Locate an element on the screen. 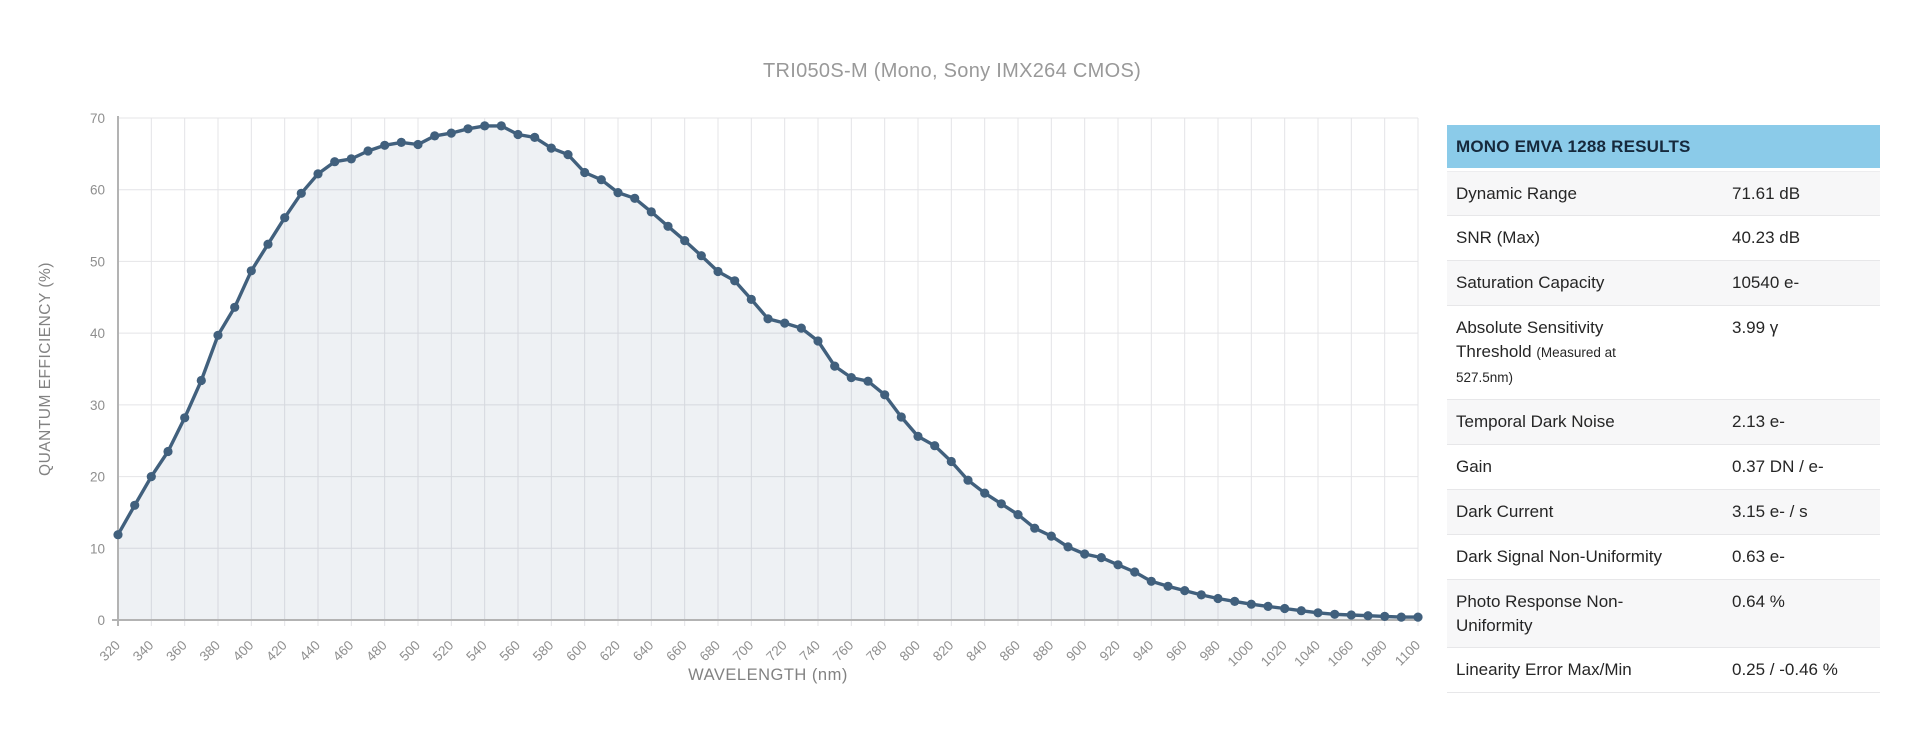  x-tick-label: 540 is located at coordinates (476, 651).